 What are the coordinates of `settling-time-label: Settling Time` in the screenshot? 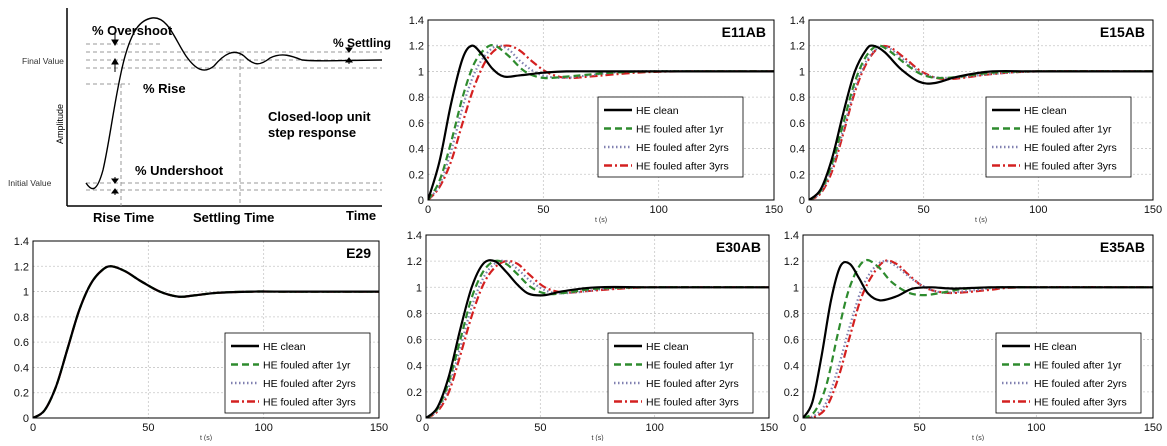 It's located at (233, 217).